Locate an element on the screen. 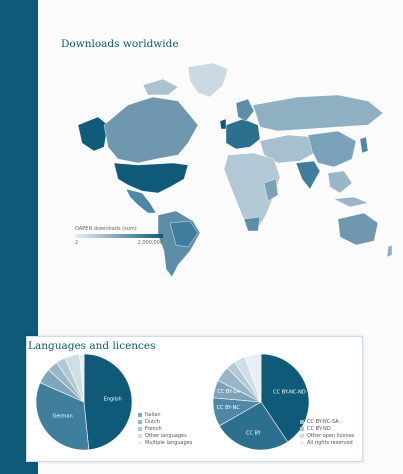  legend-item-other-open-license: Other open license is located at coordinates (327, 436).